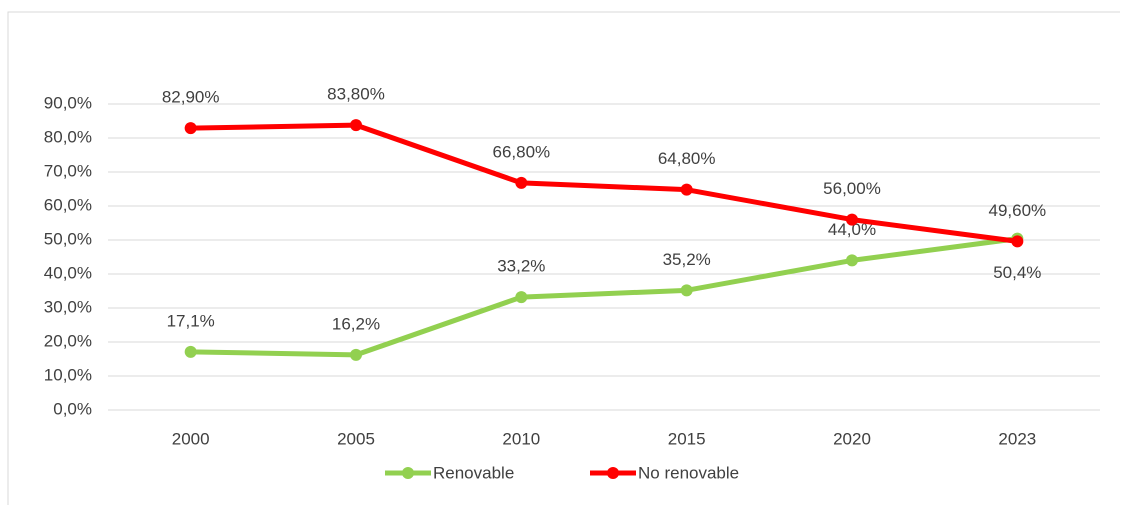  Describe the element at coordinates (852, 188) in the screenshot. I see `data-label: 56,00%` at that location.